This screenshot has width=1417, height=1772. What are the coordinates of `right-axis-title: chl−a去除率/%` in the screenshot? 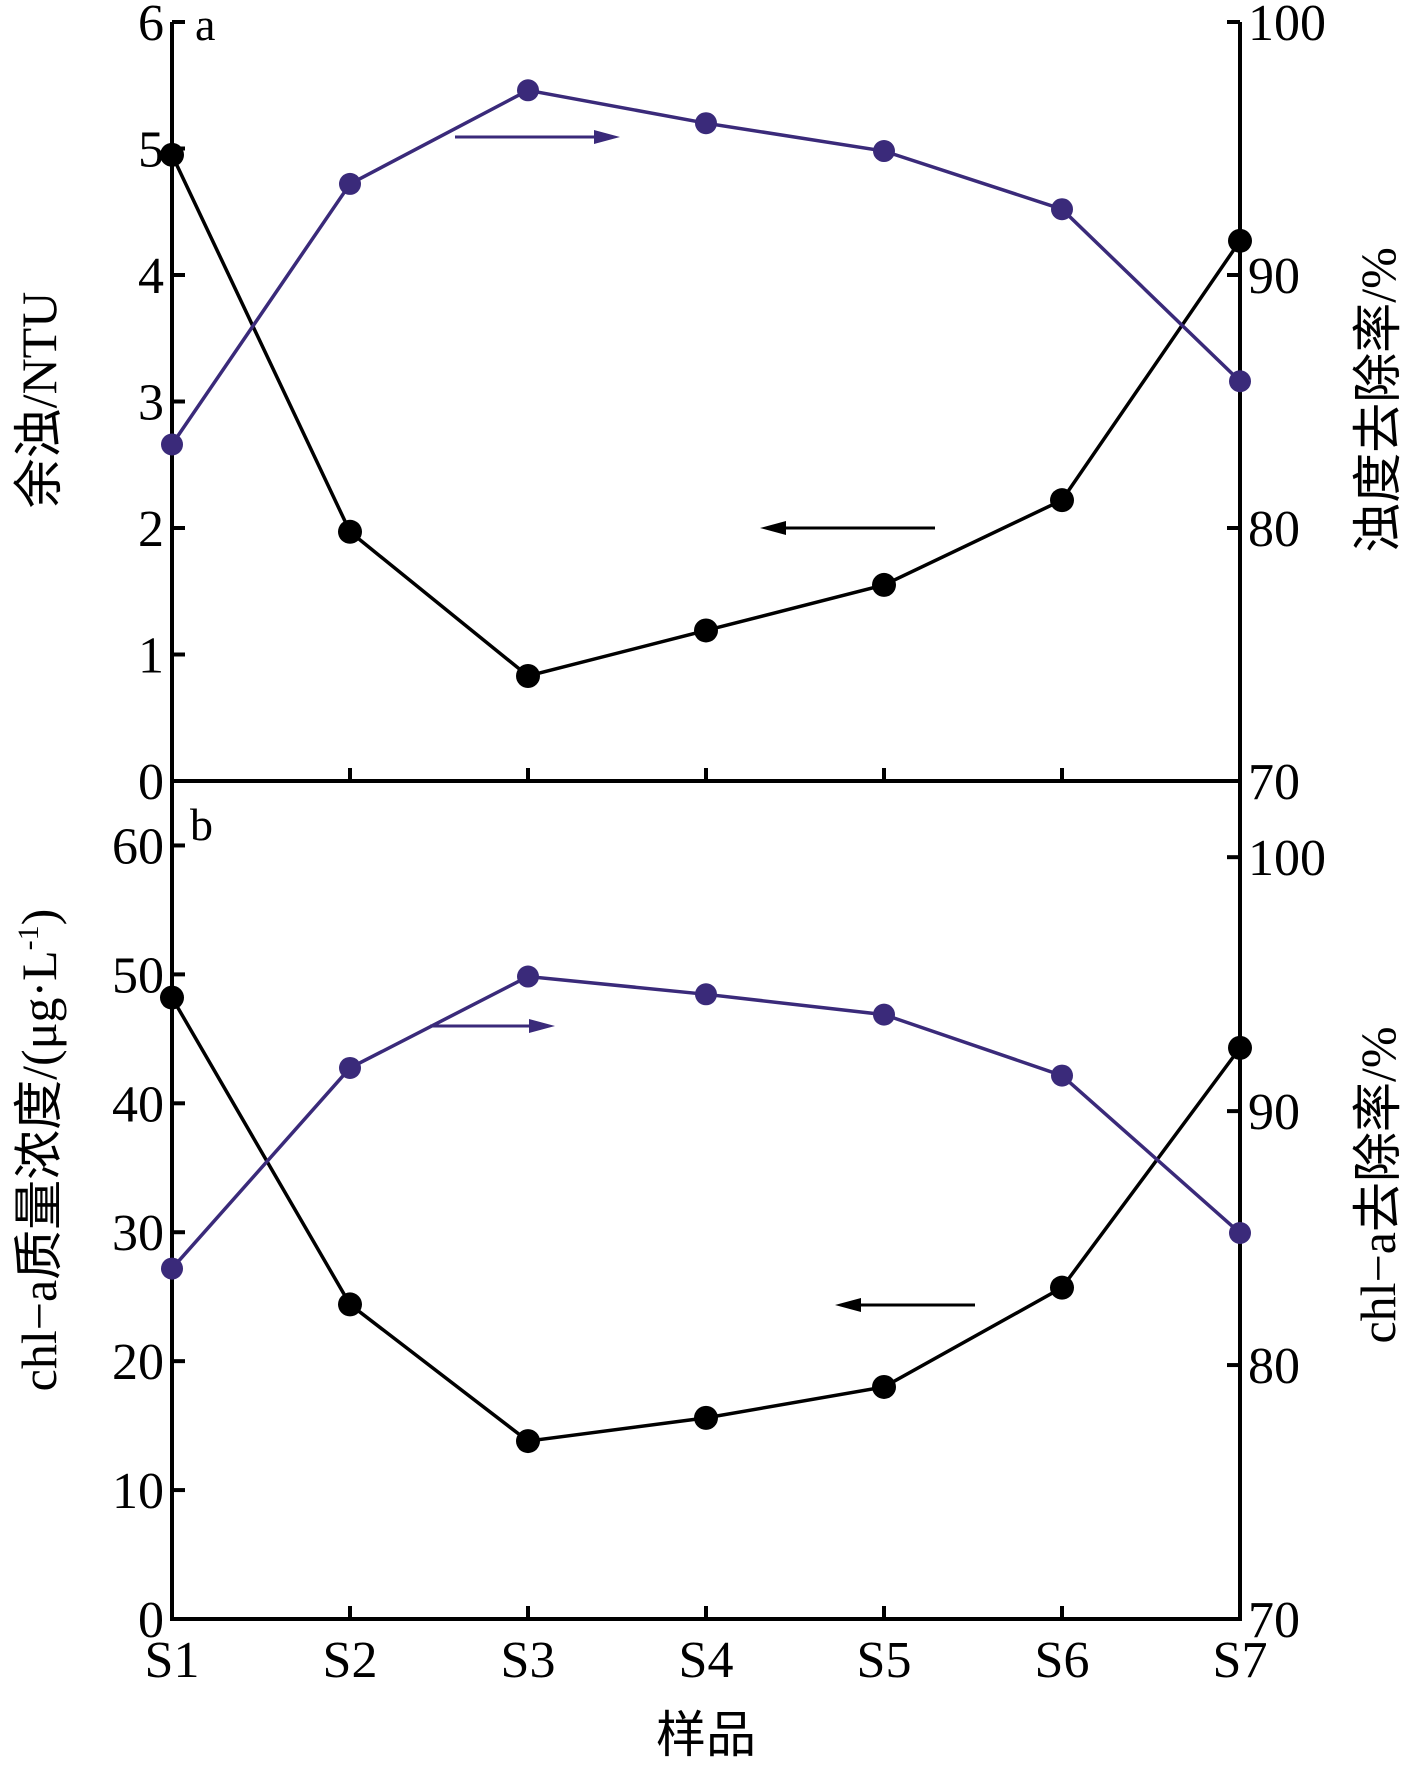 It's located at (1378, 1184).